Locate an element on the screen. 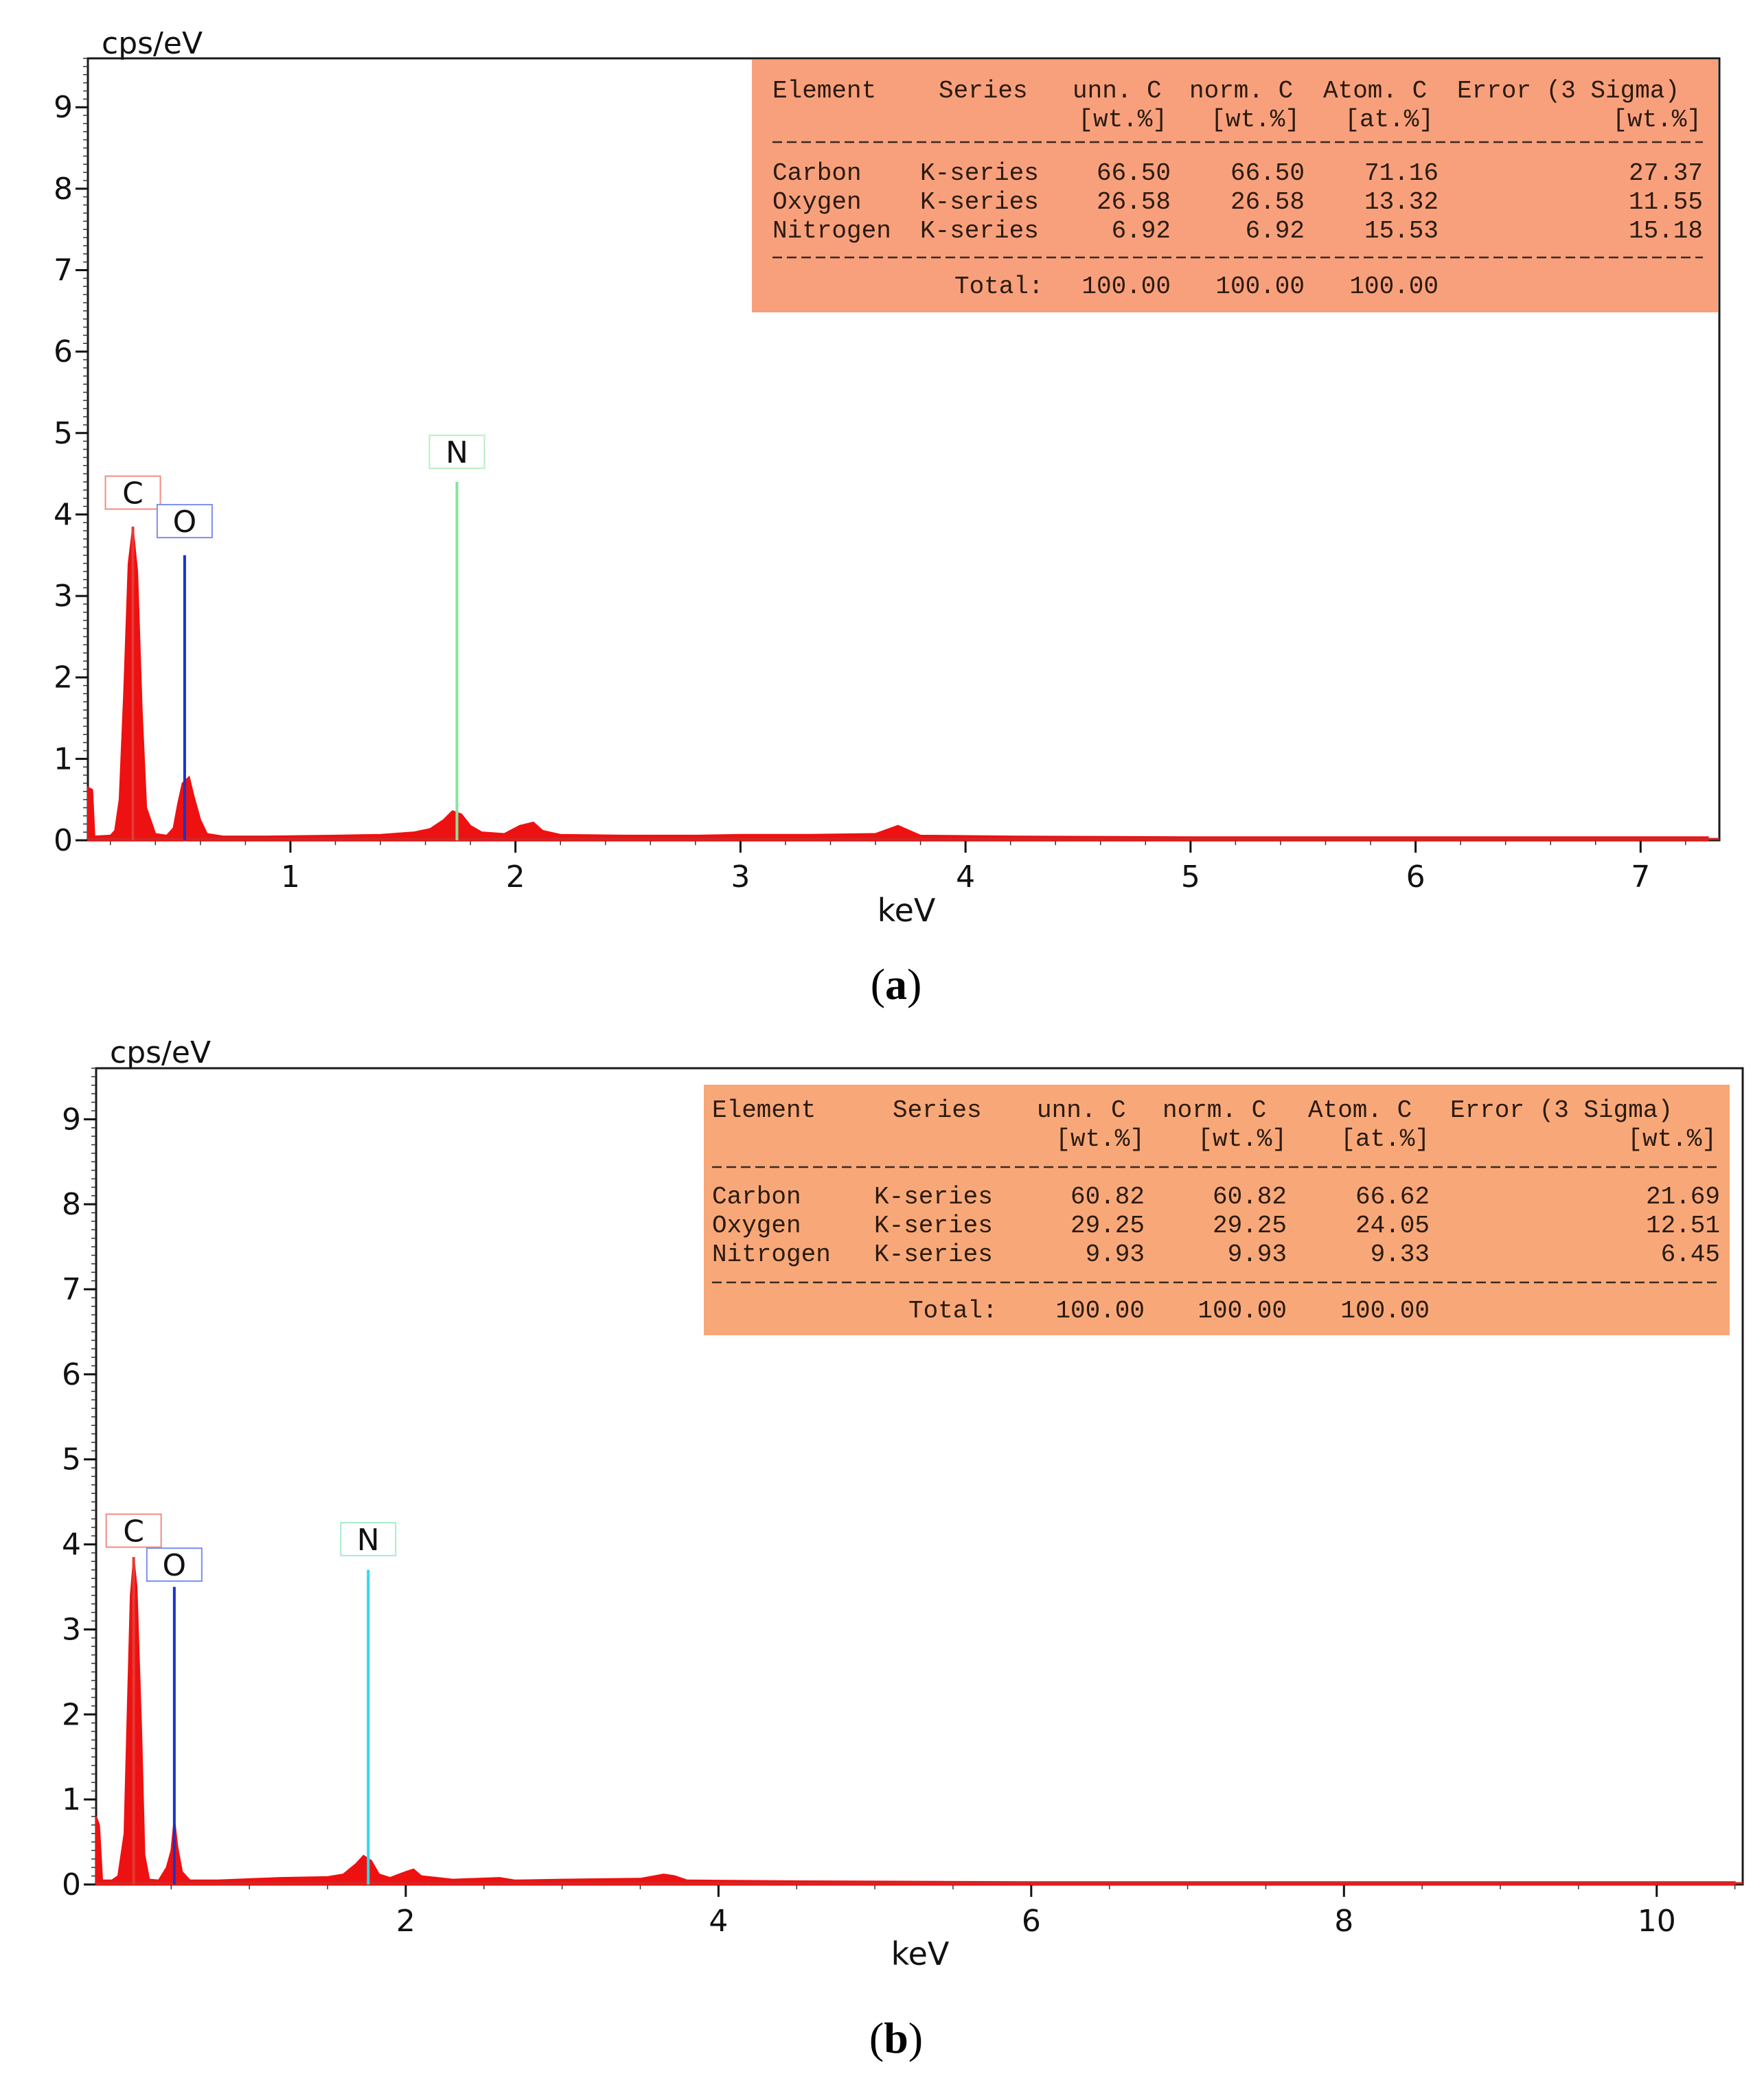  panel-b-table-unit-norm: [wt.%] is located at coordinates (1242, 1139).